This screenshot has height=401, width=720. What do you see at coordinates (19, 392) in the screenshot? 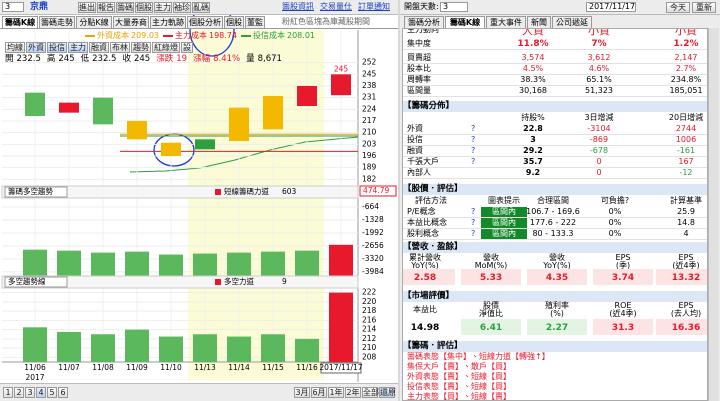
I see `page-button: 2` at bounding box center [19, 392].